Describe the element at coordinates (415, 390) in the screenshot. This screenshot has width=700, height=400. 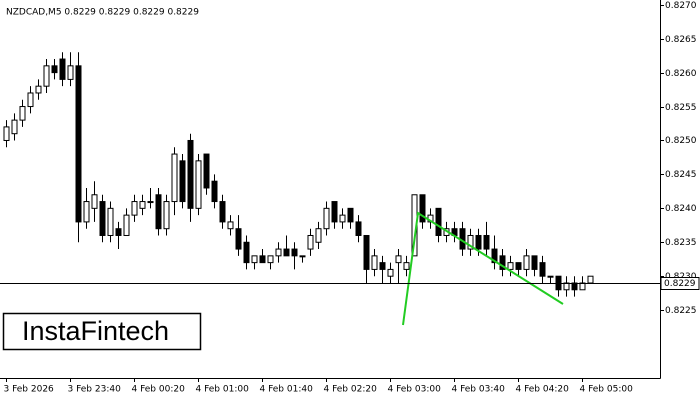
I see `x-tick-label: 4 Feb 03:00` at that location.